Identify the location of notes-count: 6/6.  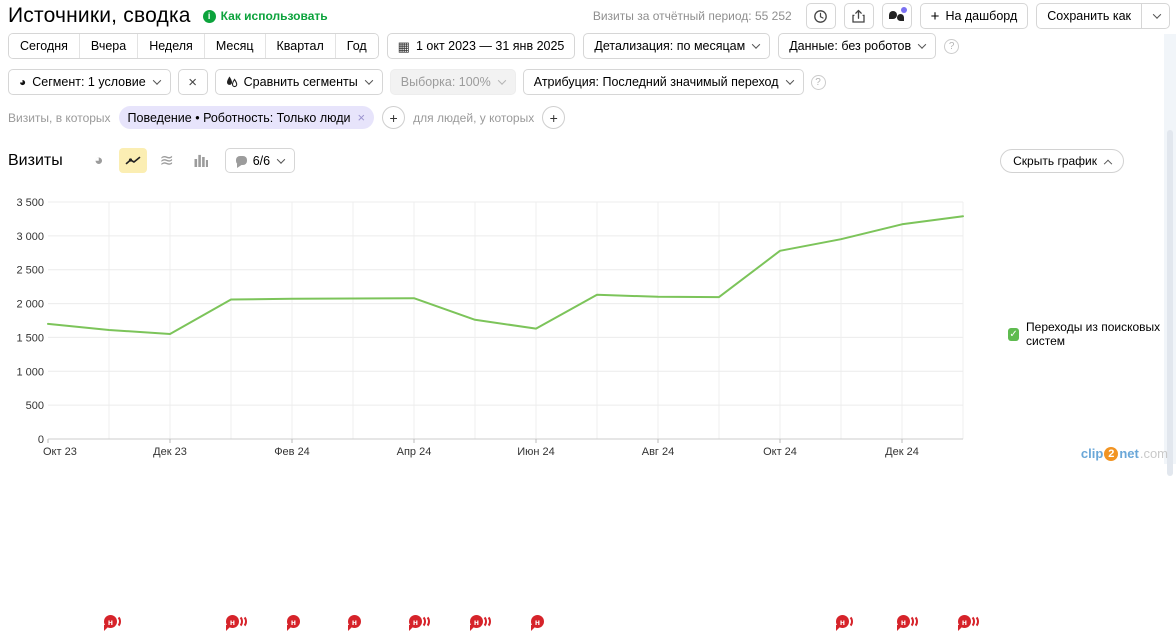
(261, 161).